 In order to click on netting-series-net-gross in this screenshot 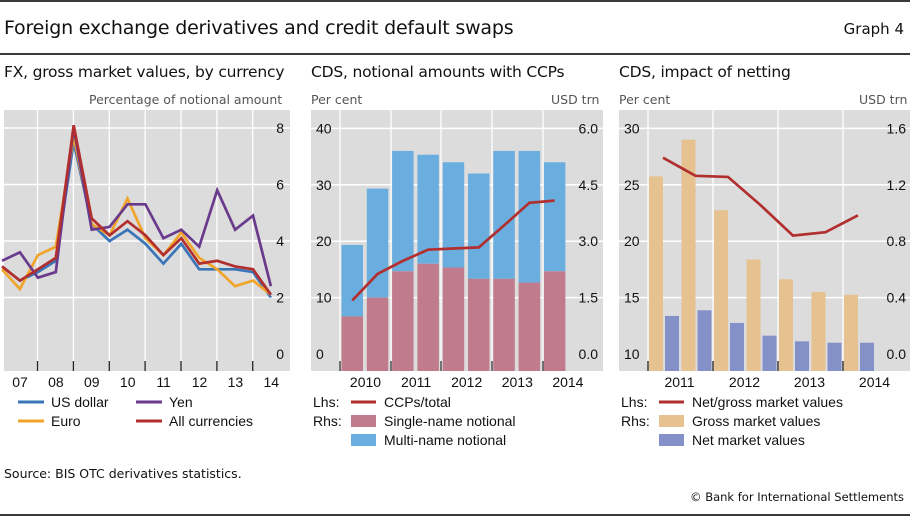, I will do `click(760, 197)`.